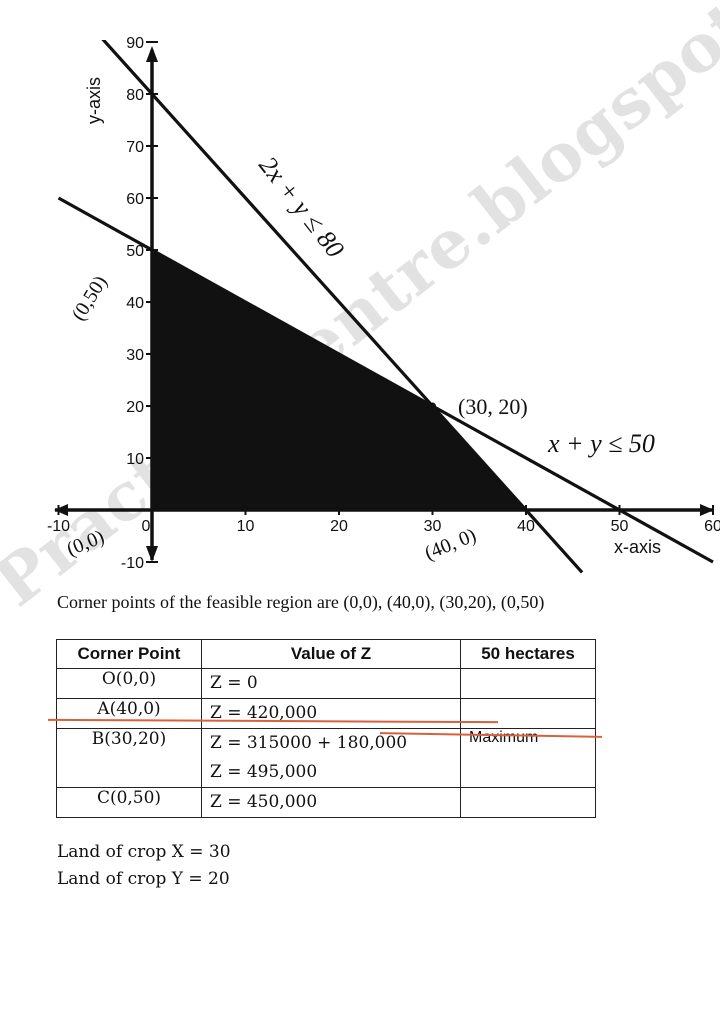 This screenshot has height=1018, width=720. What do you see at coordinates (637, 547) in the screenshot?
I see `x-axis-title: x-axis` at bounding box center [637, 547].